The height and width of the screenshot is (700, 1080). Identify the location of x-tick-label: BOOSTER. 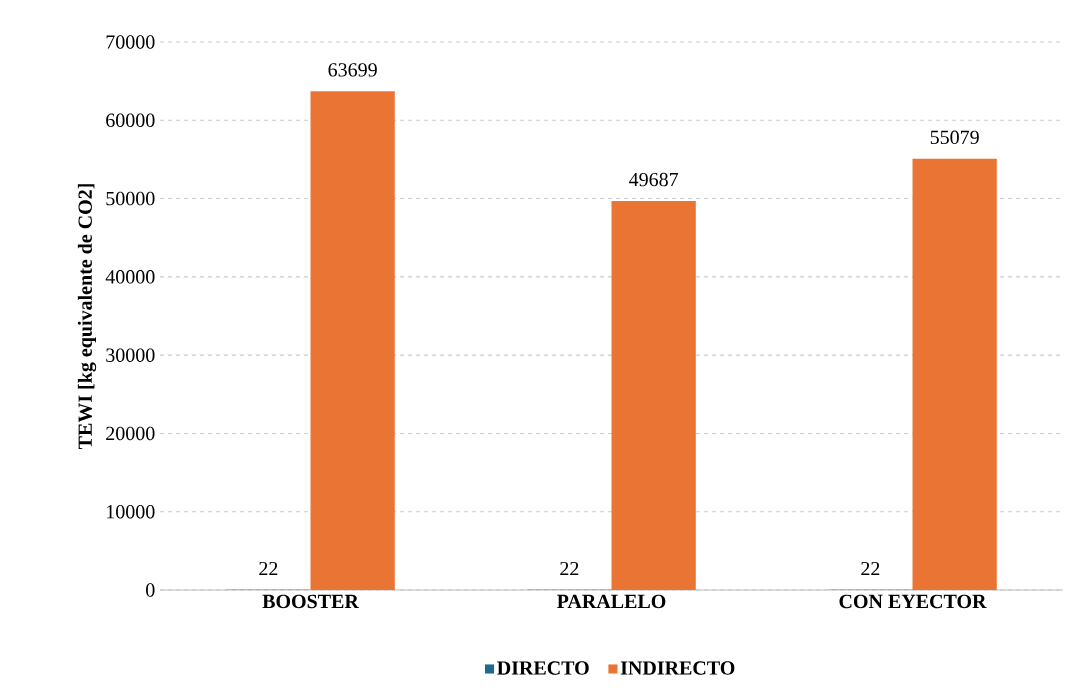
(311, 601).